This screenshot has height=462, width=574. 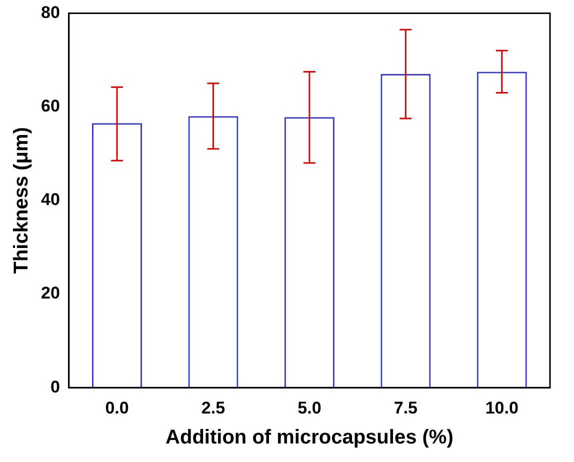 What do you see at coordinates (55, 386) in the screenshot?
I see `y-tick-label: 0` at bounding box center [55, 386].